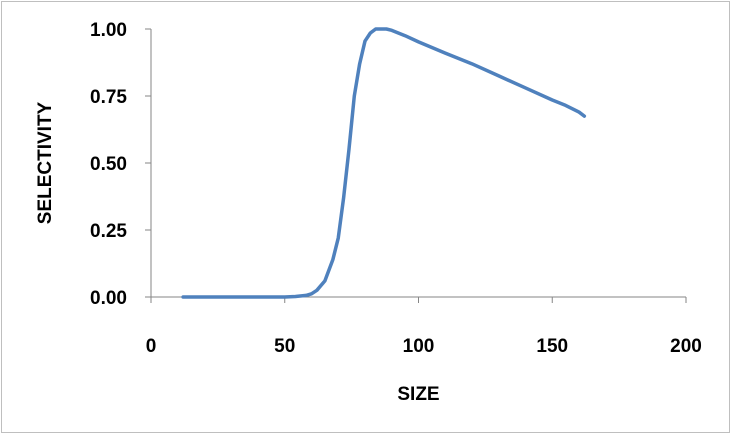 This screenshot has height=436, width=733. What do you see at coordinates (108, 30) in the screenshot?
I see `y-tick-label: 1.00` at bounding box center [108, 30].